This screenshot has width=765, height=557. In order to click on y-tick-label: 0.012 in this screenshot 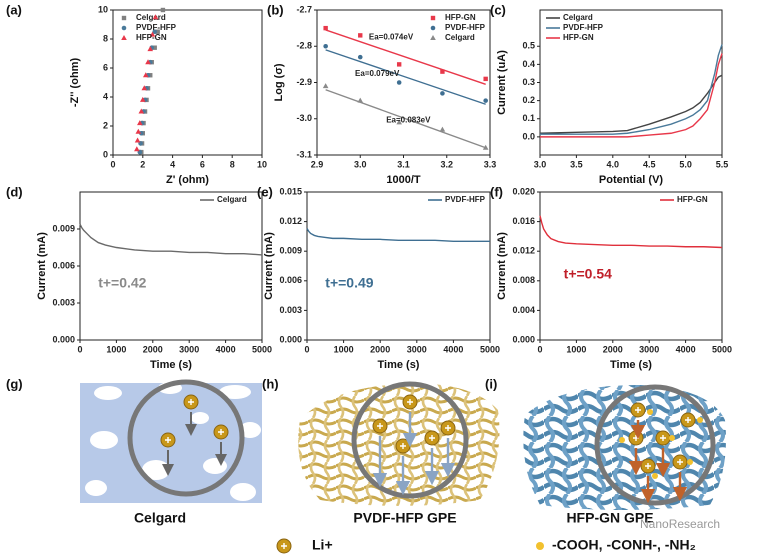, I will do `click(290, 221)`.